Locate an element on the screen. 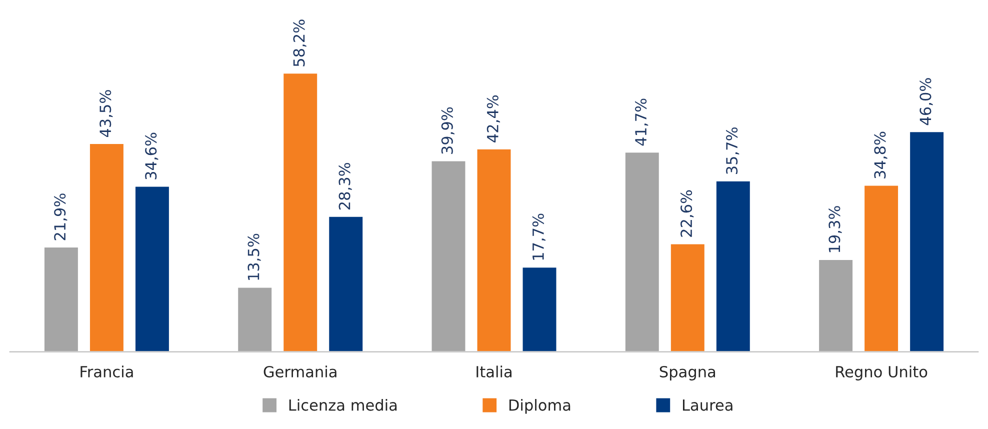 This screenshot has height=429, width=988. x-tick-label: Spagna is located at coordinates (688, 373).